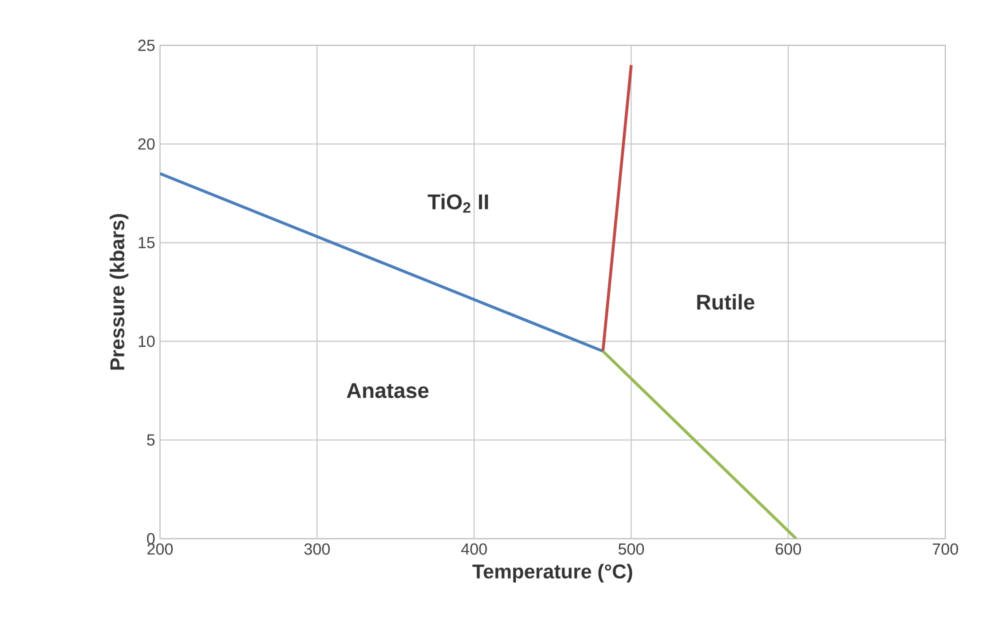 Image resolution: width=998 pixels, height=640 pixels. What do you see at coordinates (146, 144) in the screenshot?
I see `y-tick-label: 20` at bounding box center [146, 144].